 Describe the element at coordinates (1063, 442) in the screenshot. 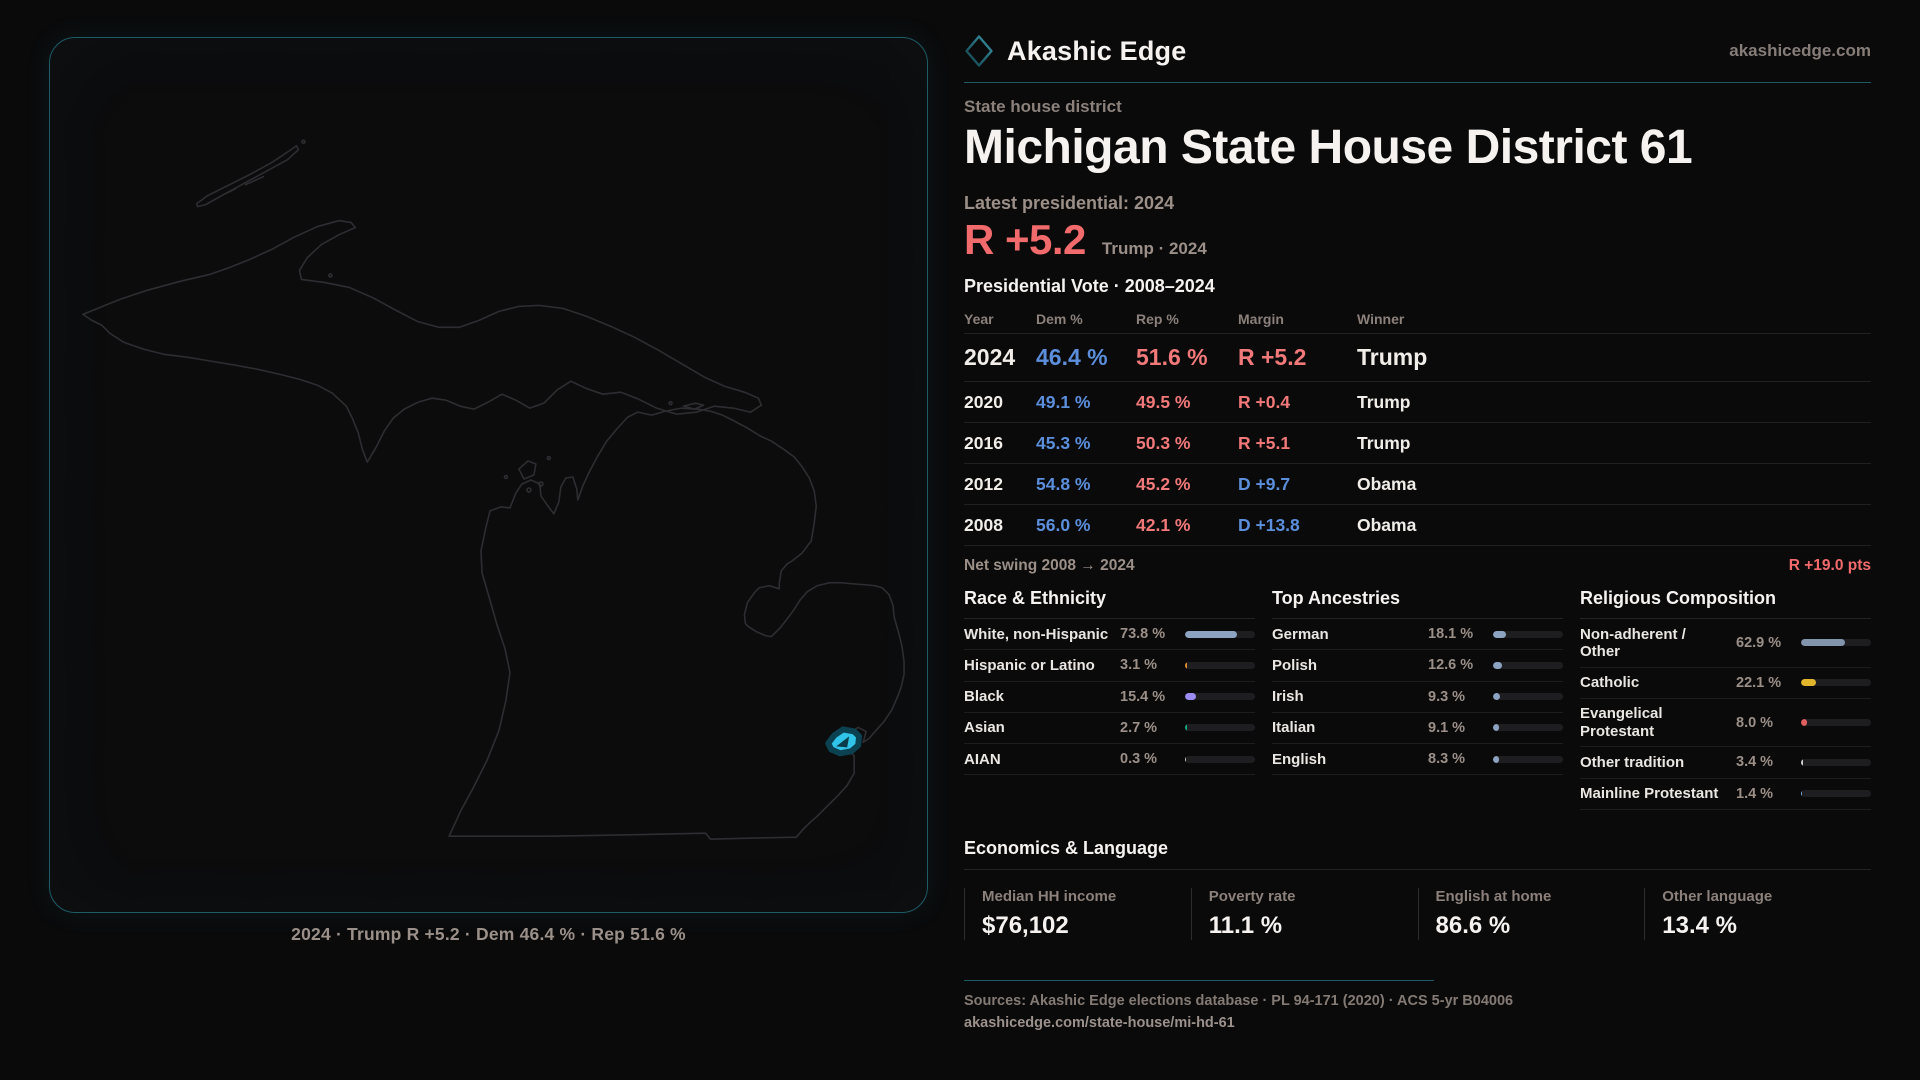

I see `dem-cell: 45.3 %` at that location.